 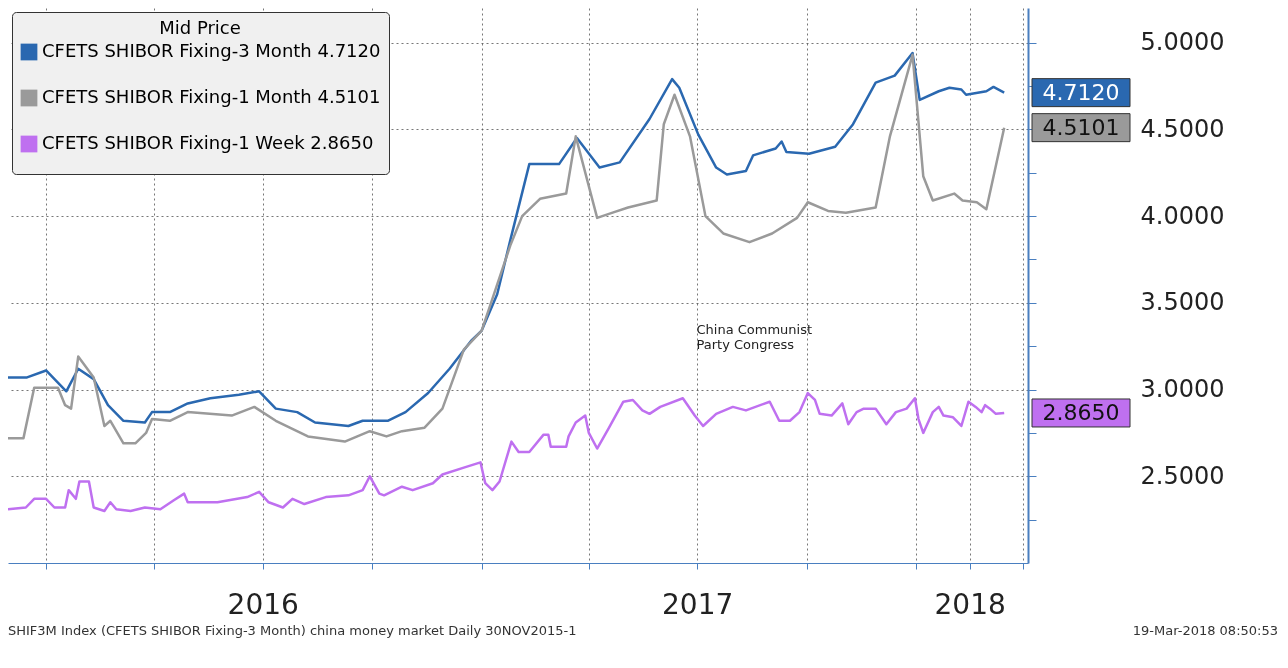 I want to click on y-tick-label: 4.5000, so click(x=1182, y=128).